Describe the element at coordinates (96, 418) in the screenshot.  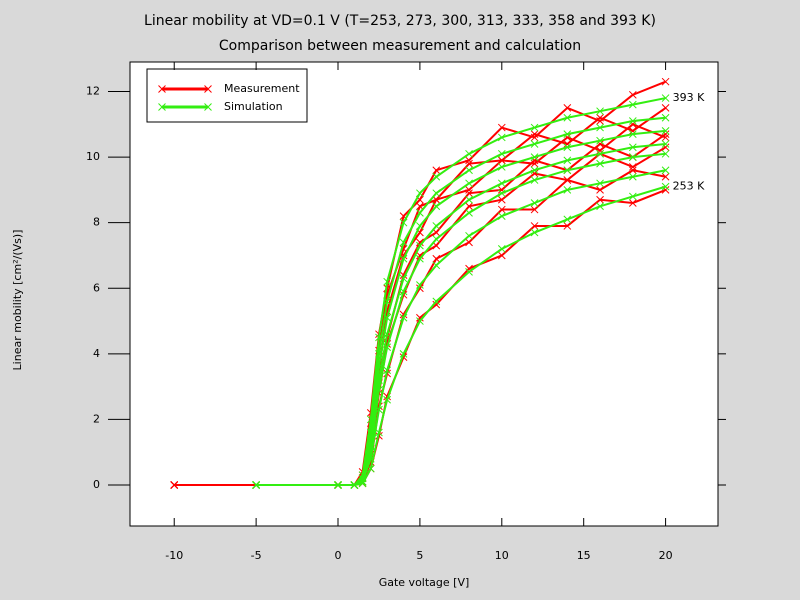
I see `y-tick-label: 2` at that location.